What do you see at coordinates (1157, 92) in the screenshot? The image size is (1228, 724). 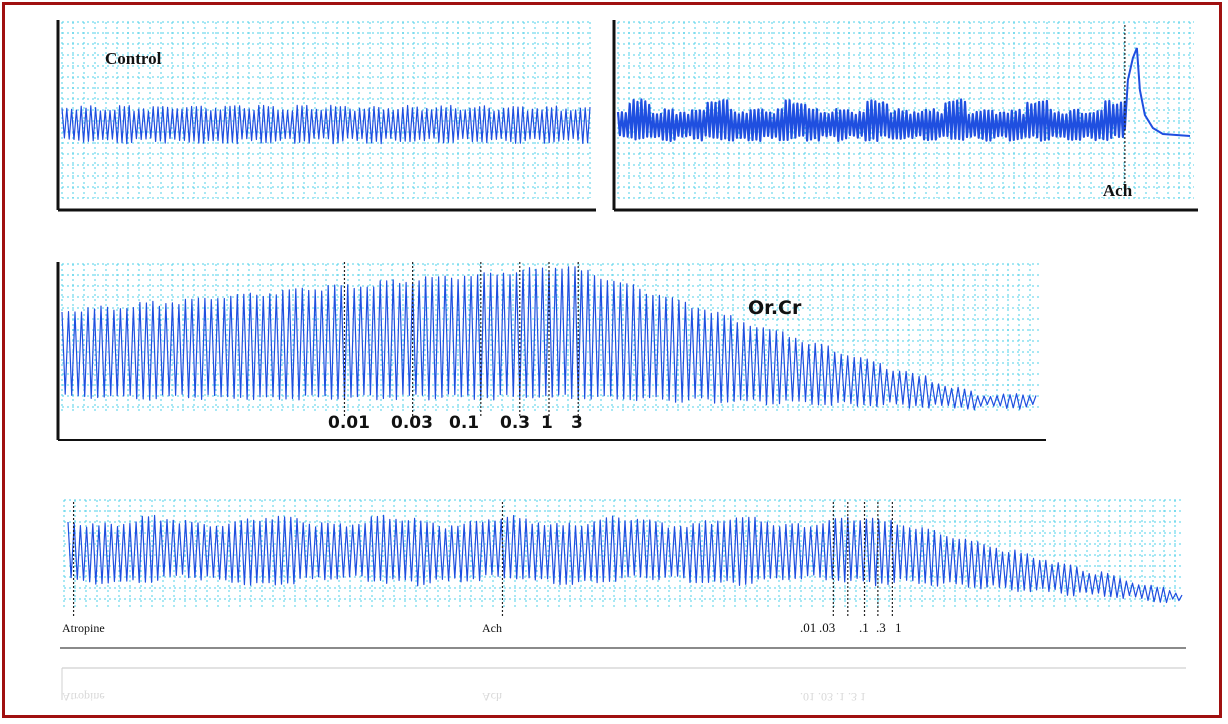 I see `ach-spike-trace` at bounding box center [1157, 92].